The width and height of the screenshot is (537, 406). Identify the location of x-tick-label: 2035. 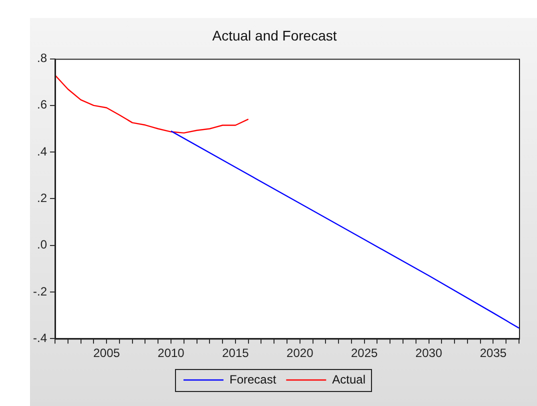
(493, 353).